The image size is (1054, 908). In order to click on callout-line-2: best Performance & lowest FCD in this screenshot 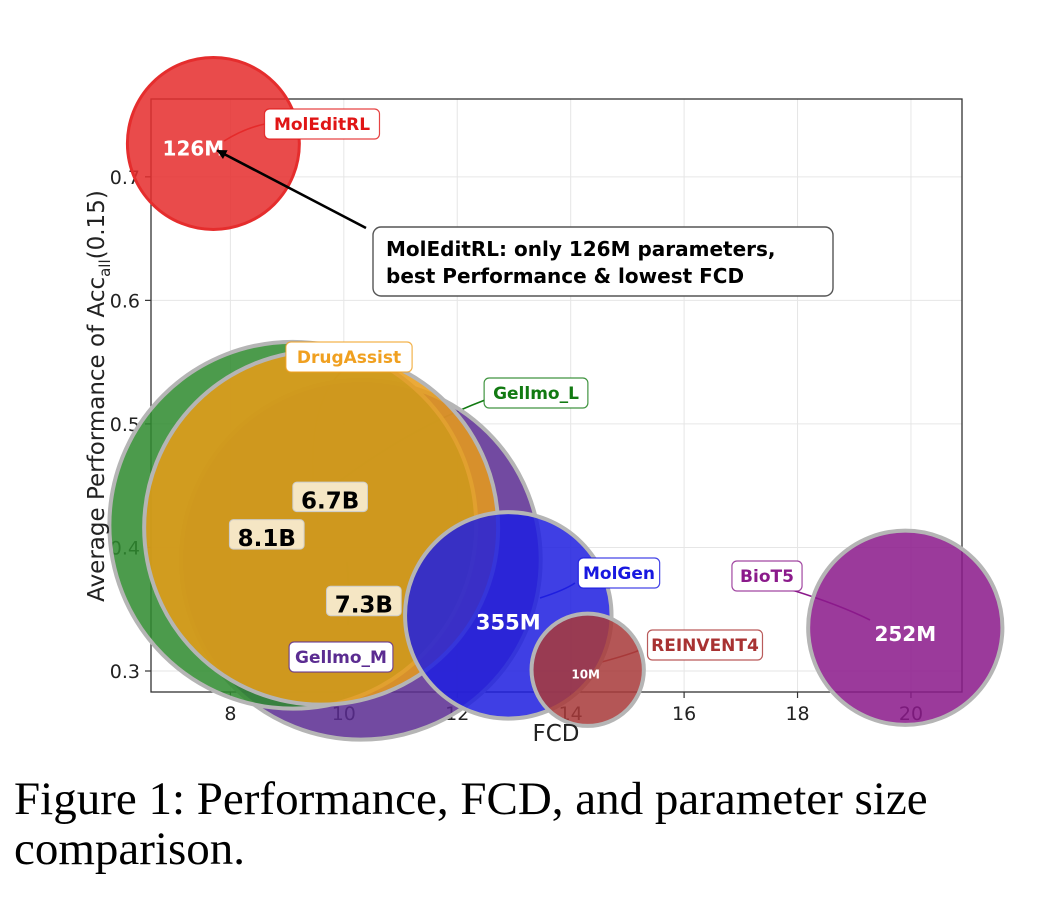, I will do `click(565, 276)`.